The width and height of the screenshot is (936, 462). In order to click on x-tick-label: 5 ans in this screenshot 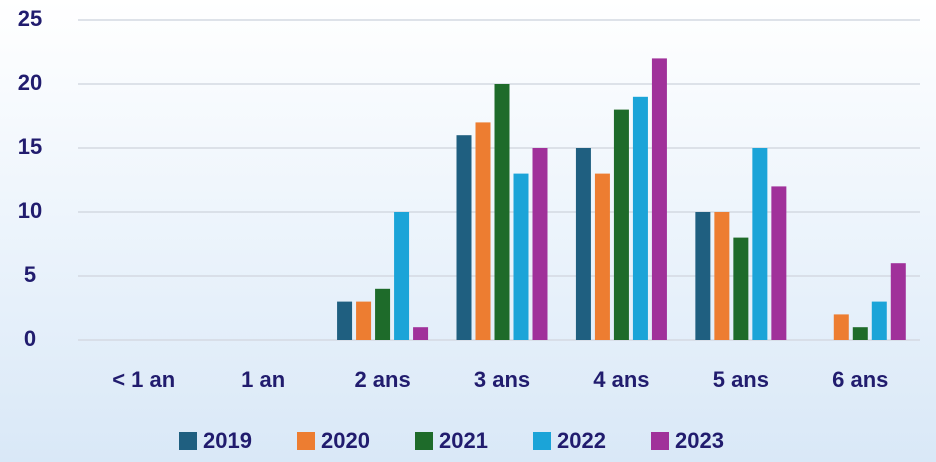, I will do `click(741, 379)`.